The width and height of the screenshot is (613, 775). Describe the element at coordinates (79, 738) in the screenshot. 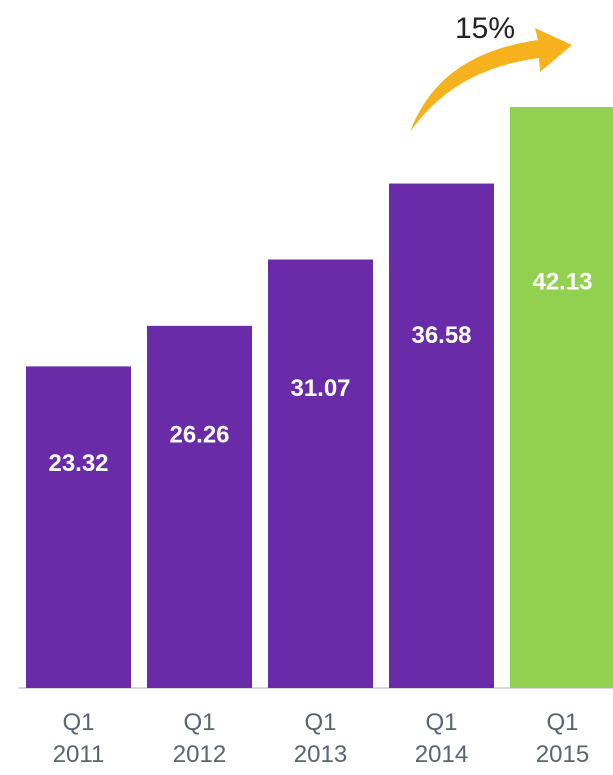

I see `x-tick-label-0: Q1 2011` at that location.